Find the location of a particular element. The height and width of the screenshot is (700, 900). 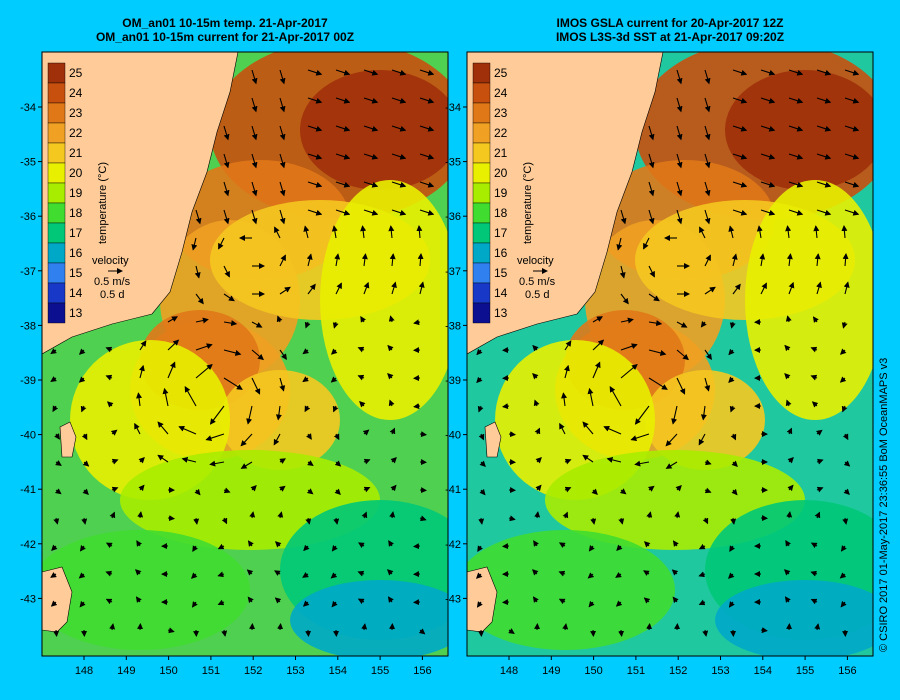

colorbar-tick-label: 13 is located at coordinates (501, 313).